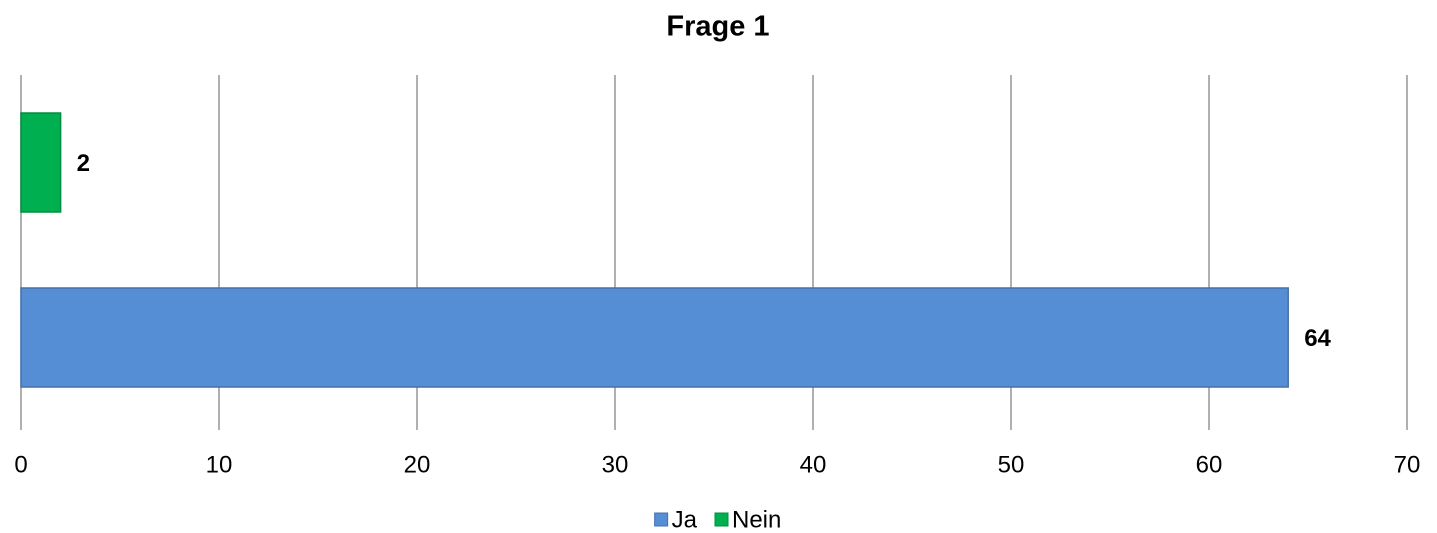 The width and height of the screenshot is (1437, 533). What do you see at coordinates (717, 27) in the screenshot?
I see `chart-title: Frage 1` at bounding box center [717, 27].